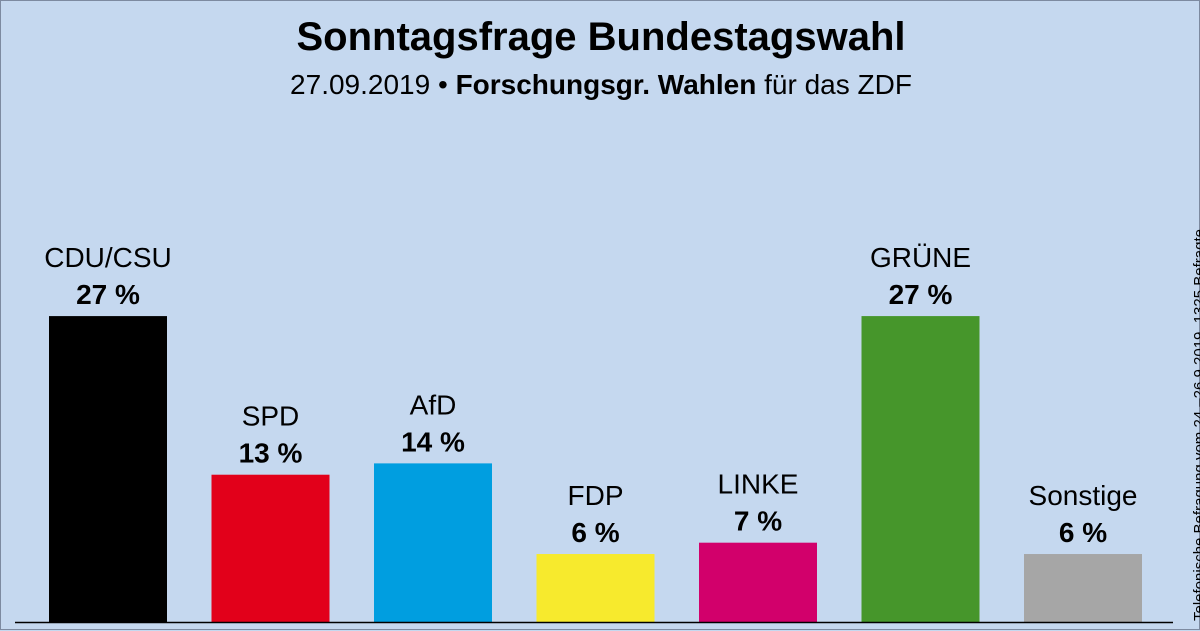  What do you see at coordinates (758, 521) in the screenshot?
I see `value-label-linke: 7 %` at bounding box center [758, 521].